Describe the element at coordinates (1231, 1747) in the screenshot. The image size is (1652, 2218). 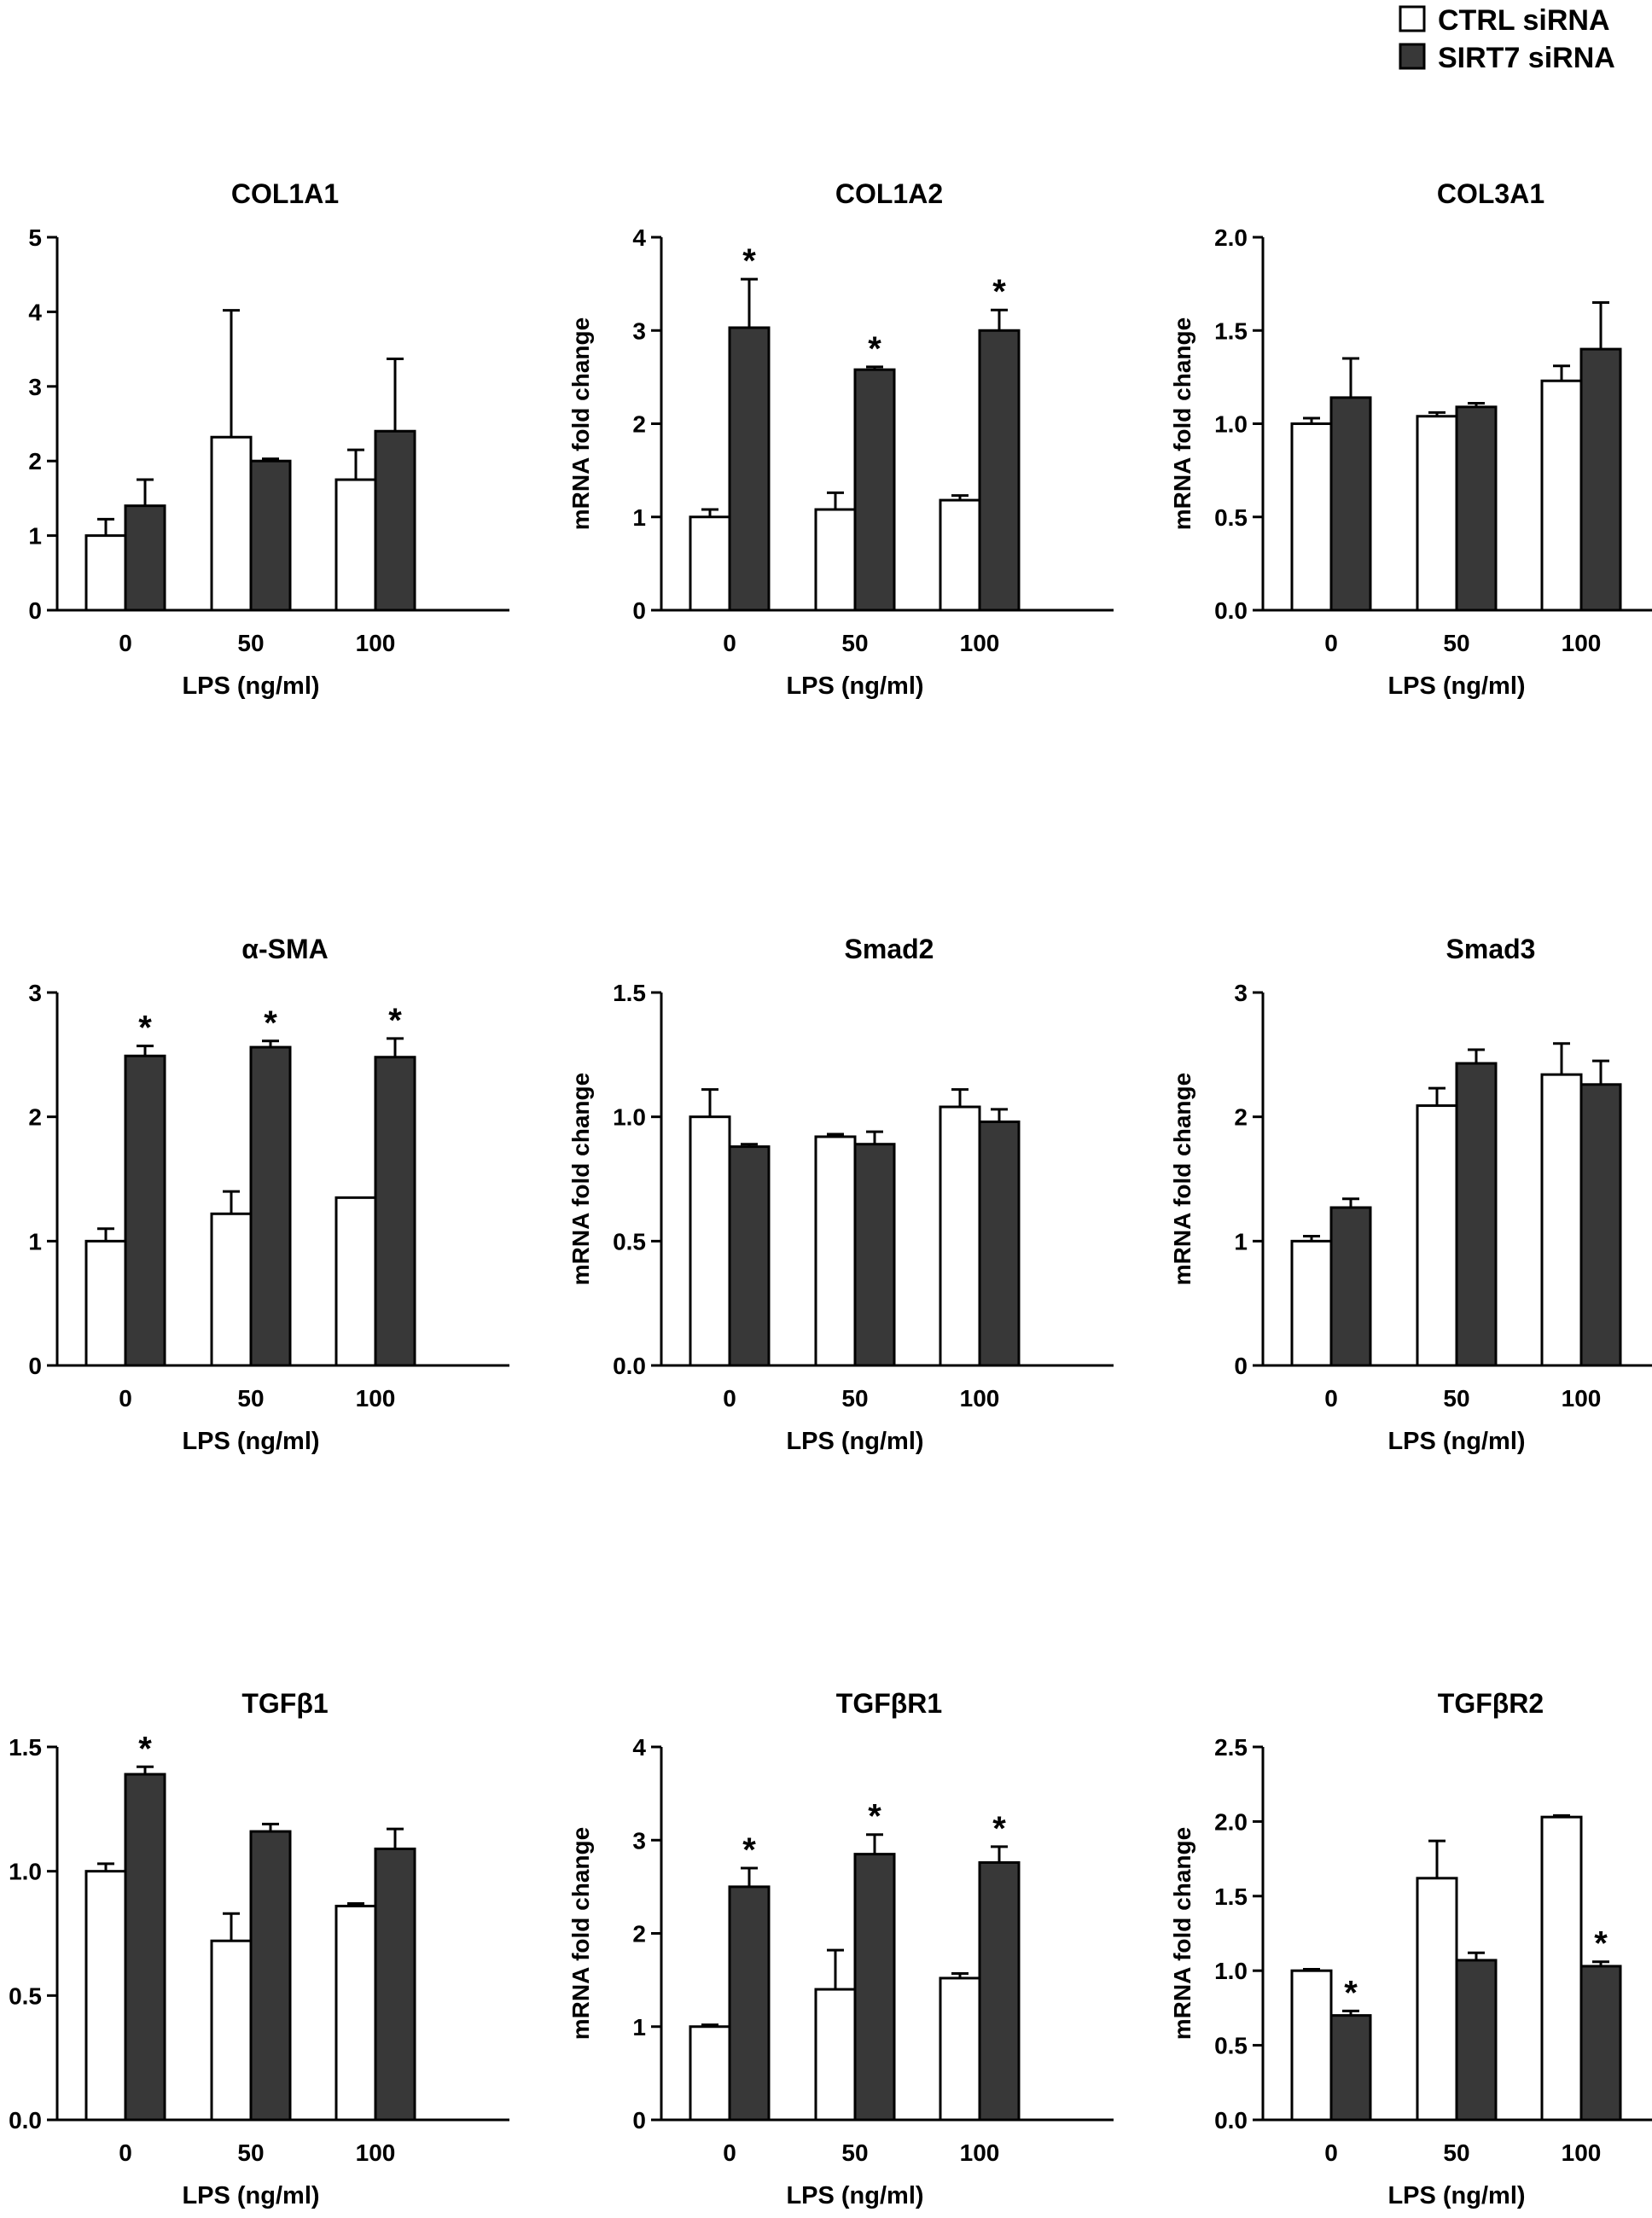
I see `y-tick-label: 2.5` at that location.